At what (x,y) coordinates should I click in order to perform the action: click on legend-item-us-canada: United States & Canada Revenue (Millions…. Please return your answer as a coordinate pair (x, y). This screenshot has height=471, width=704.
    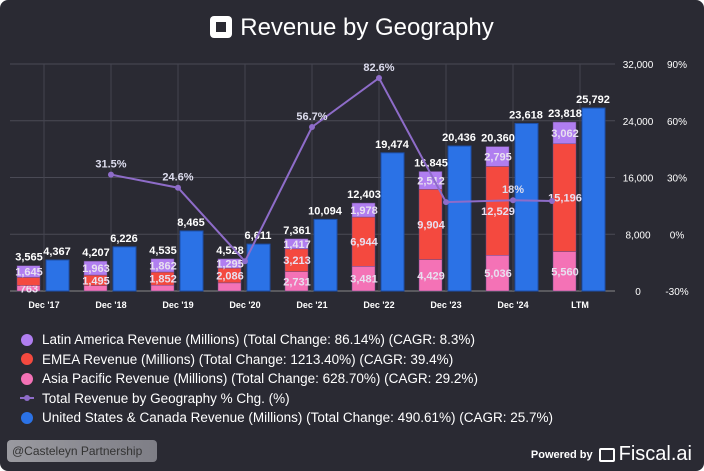
    Looking at the image, I should click on (286, 418).